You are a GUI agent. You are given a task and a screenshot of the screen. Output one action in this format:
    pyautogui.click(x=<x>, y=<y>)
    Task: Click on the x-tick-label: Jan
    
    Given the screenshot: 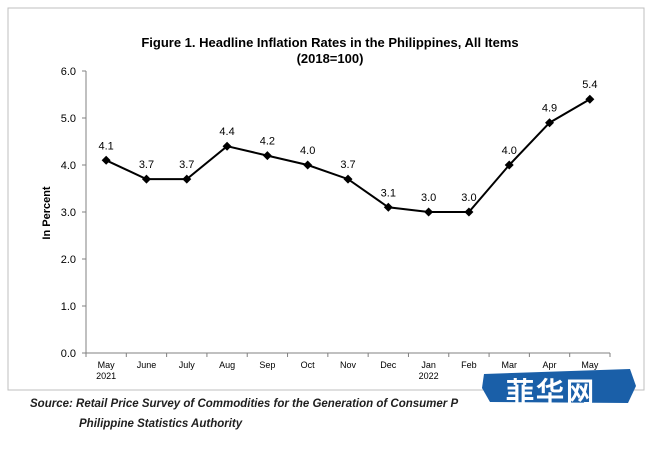 What is the action you would take?
    pyautogui.click(x=428, y=365)
    